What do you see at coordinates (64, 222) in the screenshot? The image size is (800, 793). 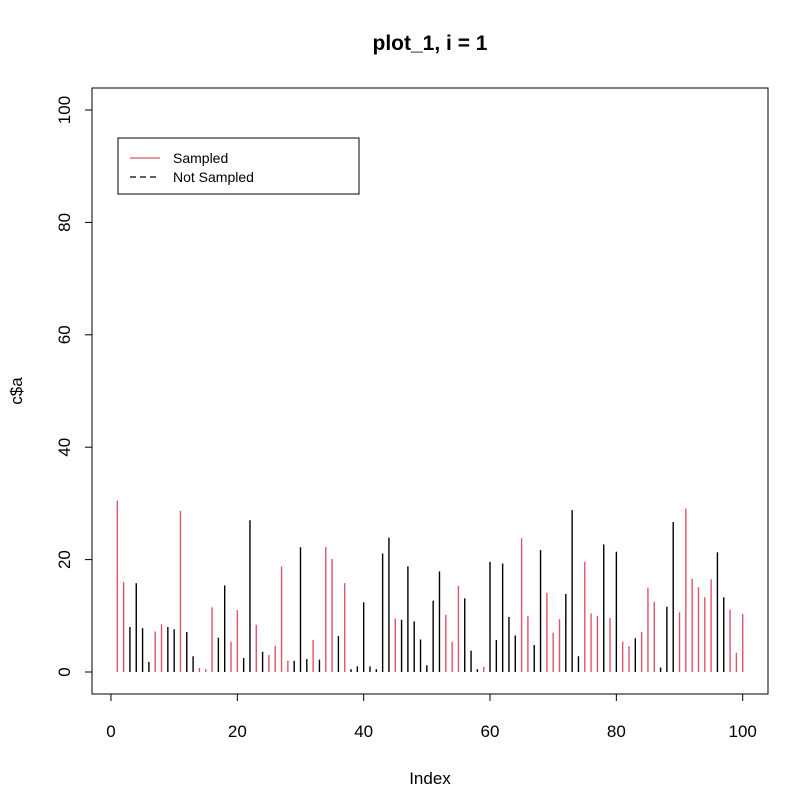 I see `y-tick-label: 80` at bounding box center [64, 222].